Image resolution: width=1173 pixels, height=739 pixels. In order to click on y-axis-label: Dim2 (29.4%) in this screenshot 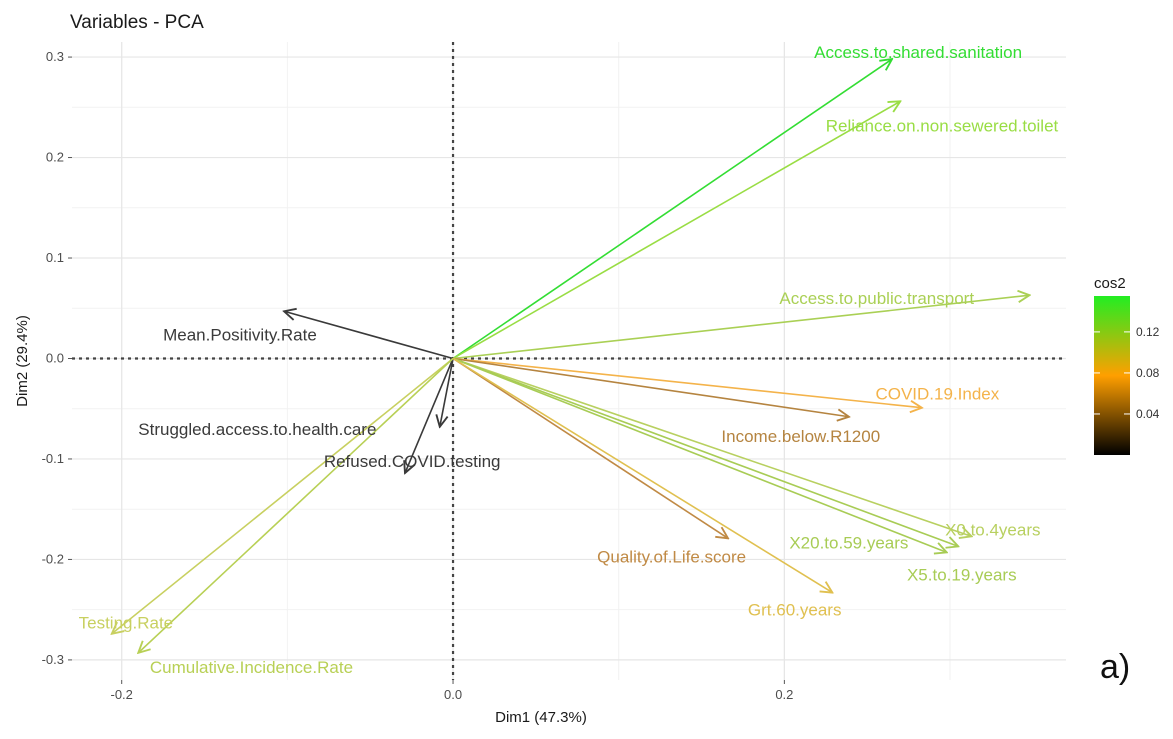, I will do `click(22, 361)`.